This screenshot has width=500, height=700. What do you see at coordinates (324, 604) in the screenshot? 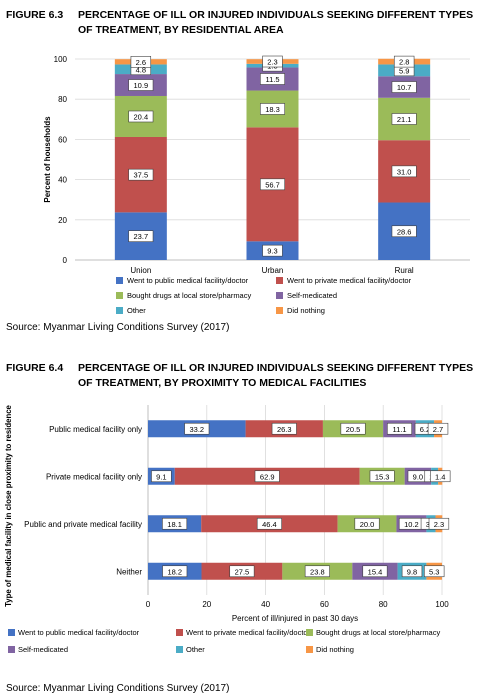
I see `x-tick-label: 60` at bounding box center [324, 604].